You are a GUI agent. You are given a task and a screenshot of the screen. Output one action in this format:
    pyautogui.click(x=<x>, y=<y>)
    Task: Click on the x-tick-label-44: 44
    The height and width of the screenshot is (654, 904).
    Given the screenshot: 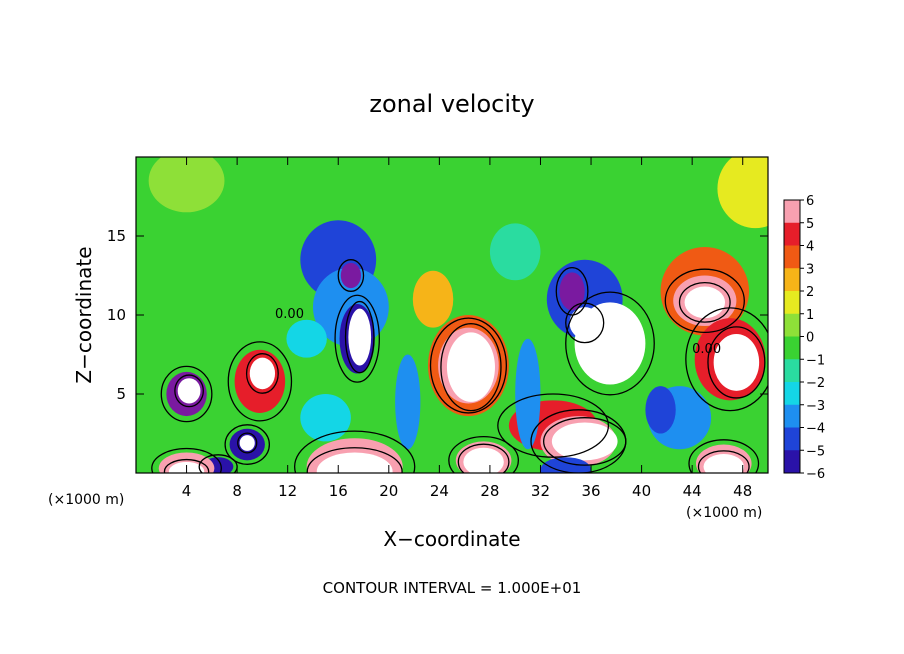 What is the action you would take?
    pyautogui.click(x=692, y=491)
    